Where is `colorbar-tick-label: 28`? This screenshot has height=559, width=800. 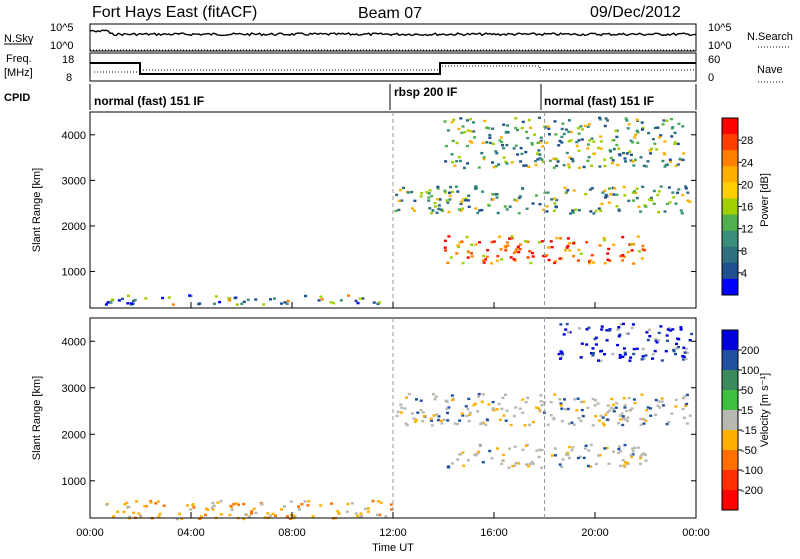
colorbar-tick-label: 28 is located at coordinates (747, 141).